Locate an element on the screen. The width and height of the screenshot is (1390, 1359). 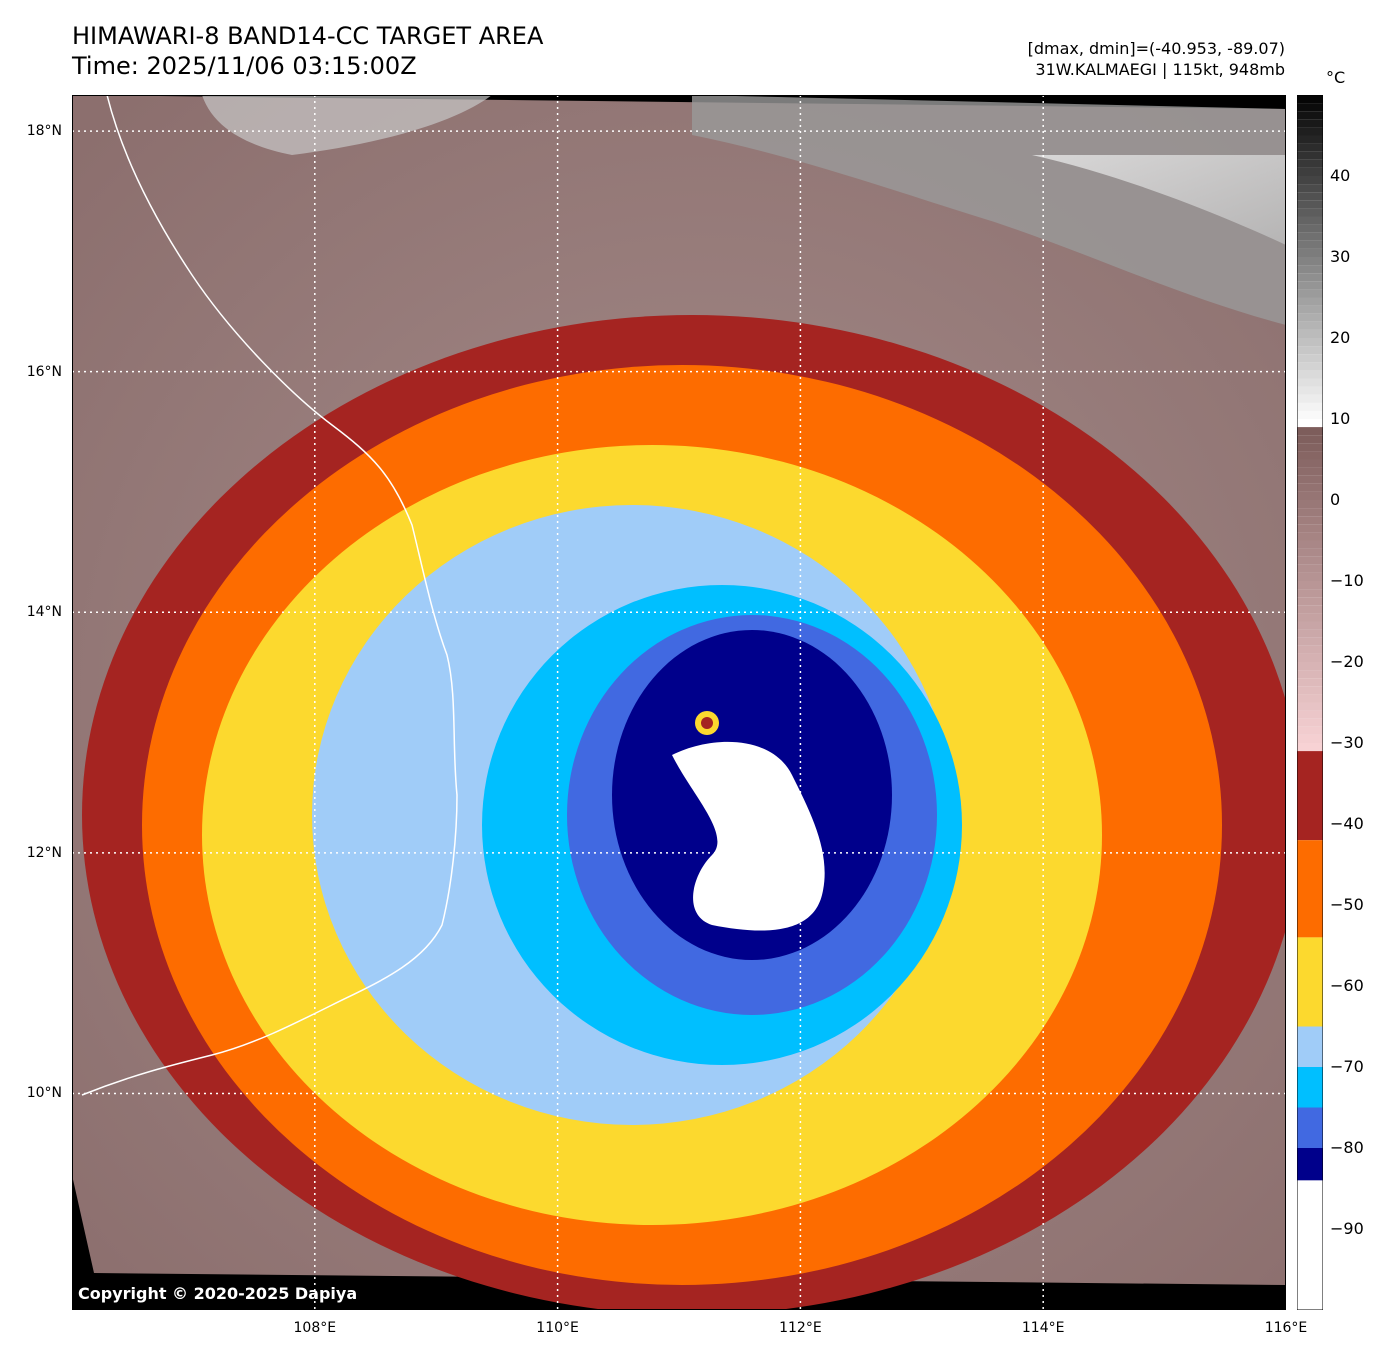
cold-high-cloud-north is located at coordinates (989, 210).